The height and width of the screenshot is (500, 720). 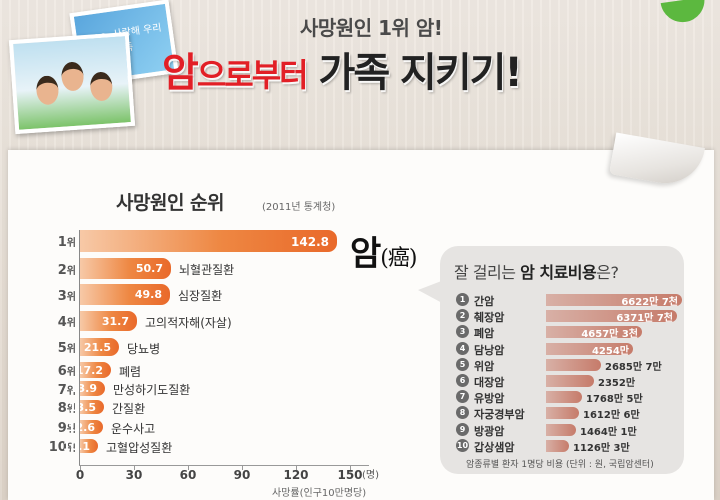 What do you see at coordinates (462, 364) in the screenshot?
I see `rank-badge: 5` at bounding box center [462, 364].